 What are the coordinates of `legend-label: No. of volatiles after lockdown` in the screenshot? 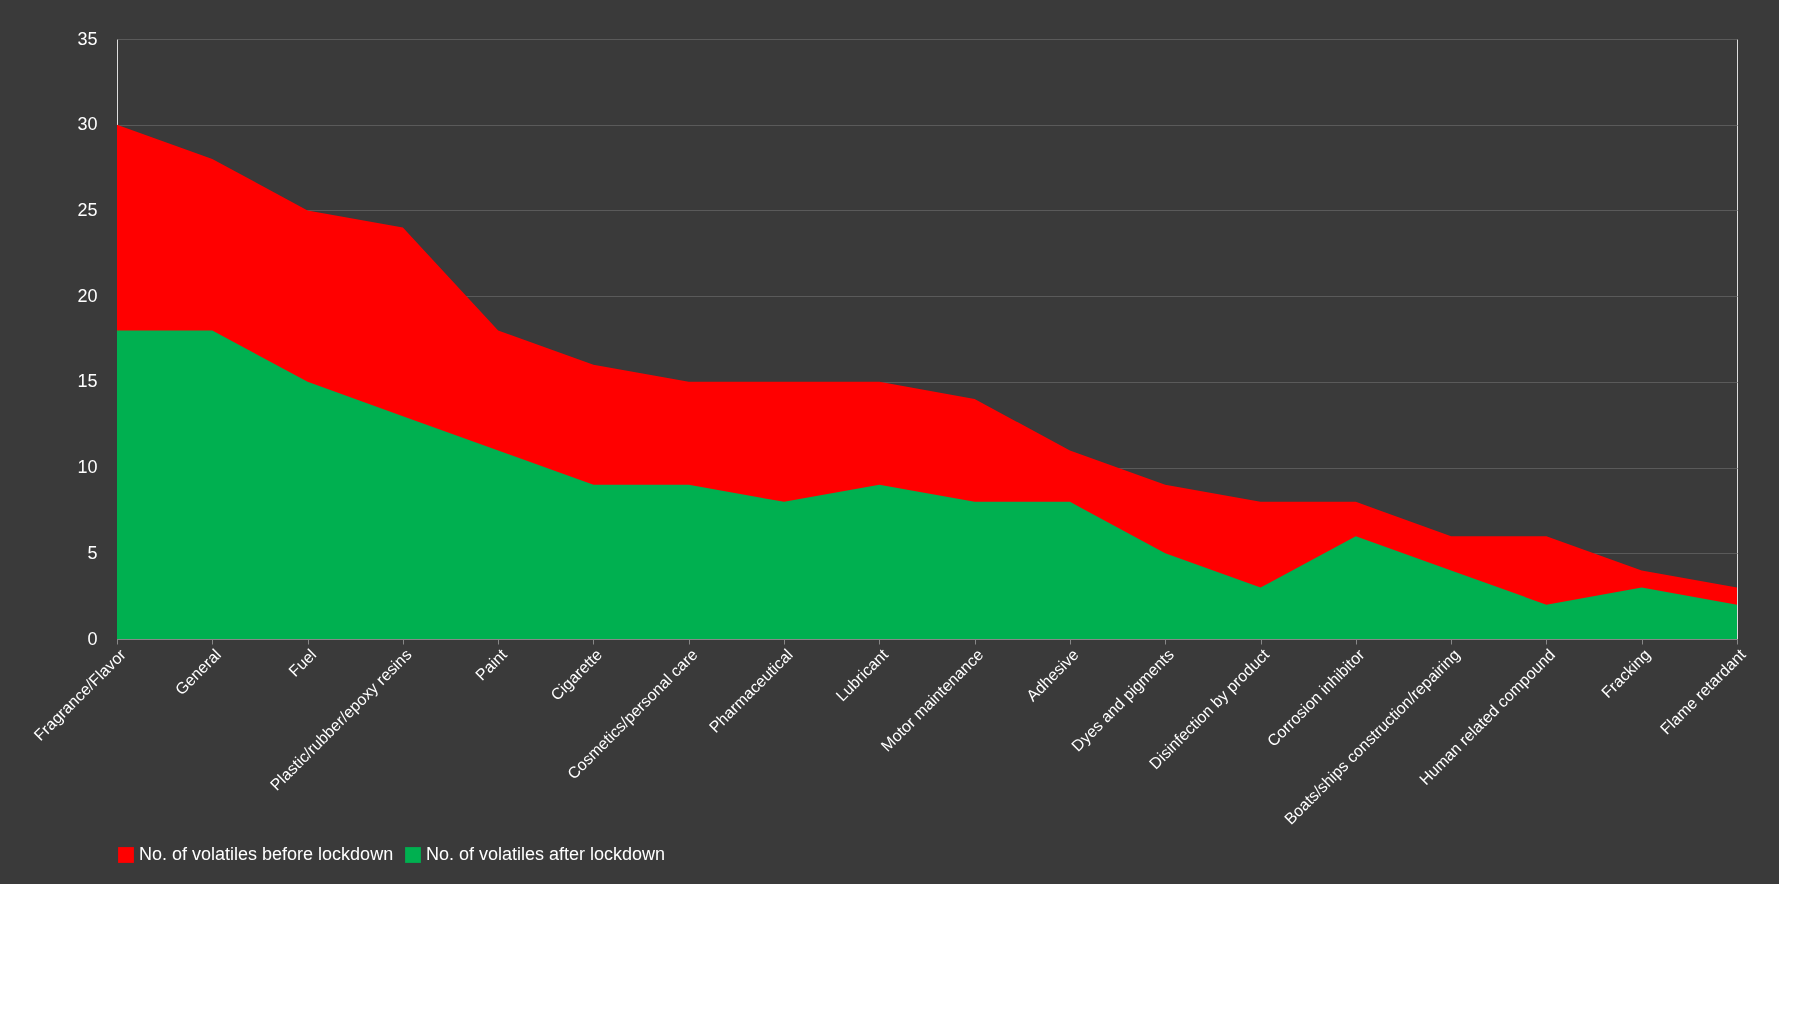 It's located at (546, 854).